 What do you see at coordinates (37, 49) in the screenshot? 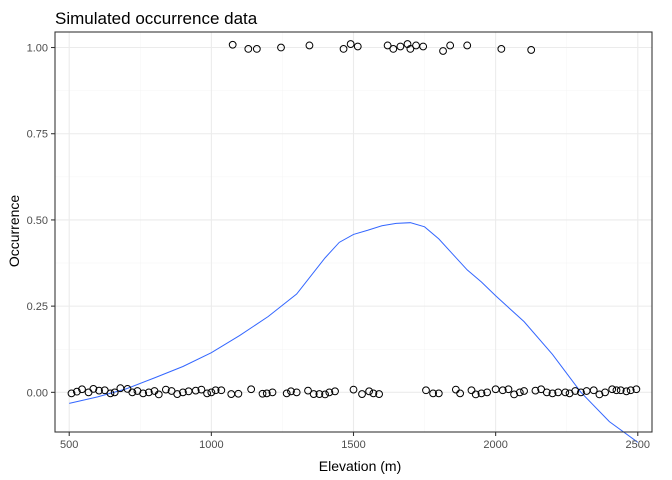
I see `y-tick-label: 1.00` at bounding box center [37, 49].